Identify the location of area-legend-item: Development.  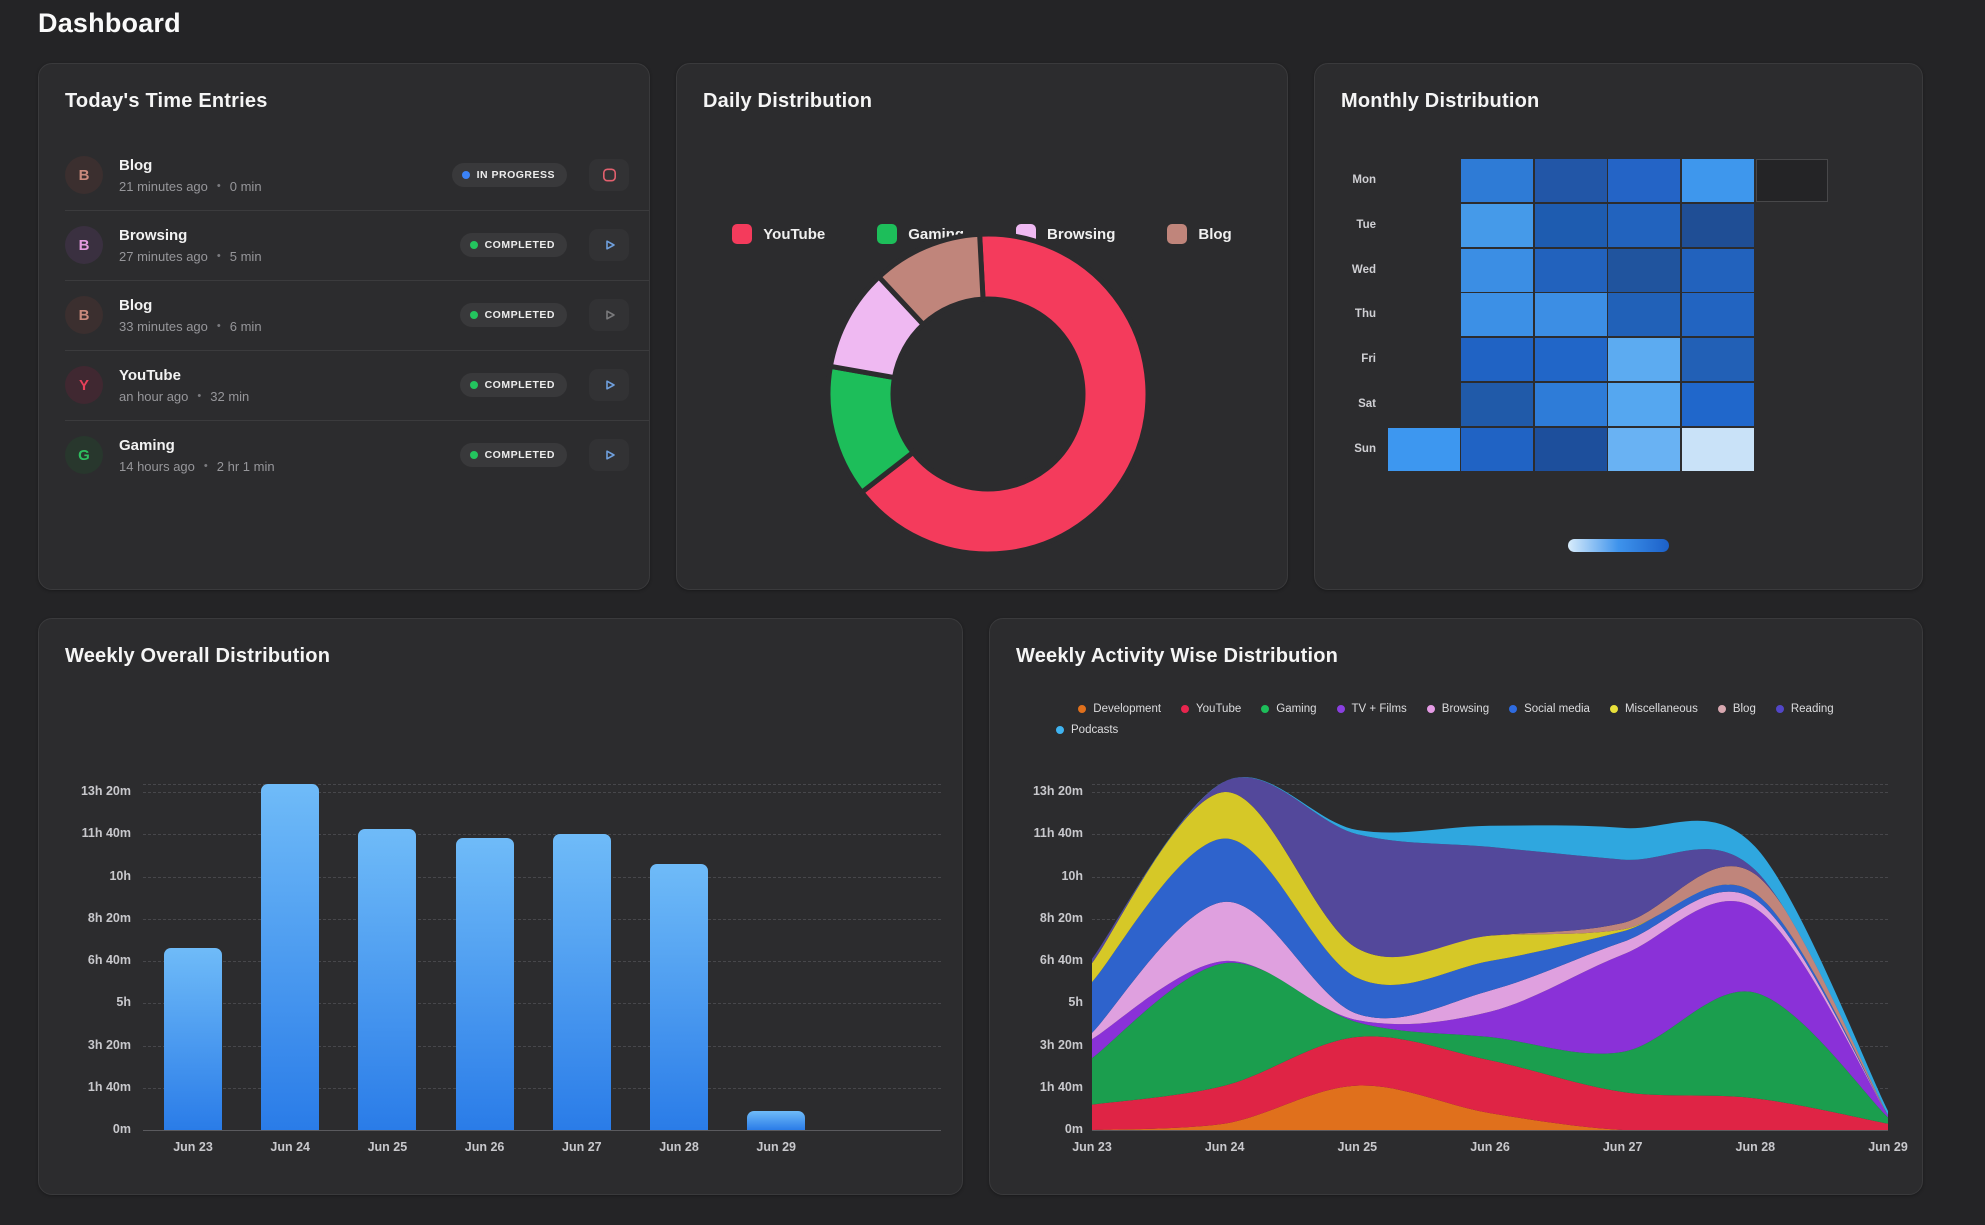
(1119, 709).